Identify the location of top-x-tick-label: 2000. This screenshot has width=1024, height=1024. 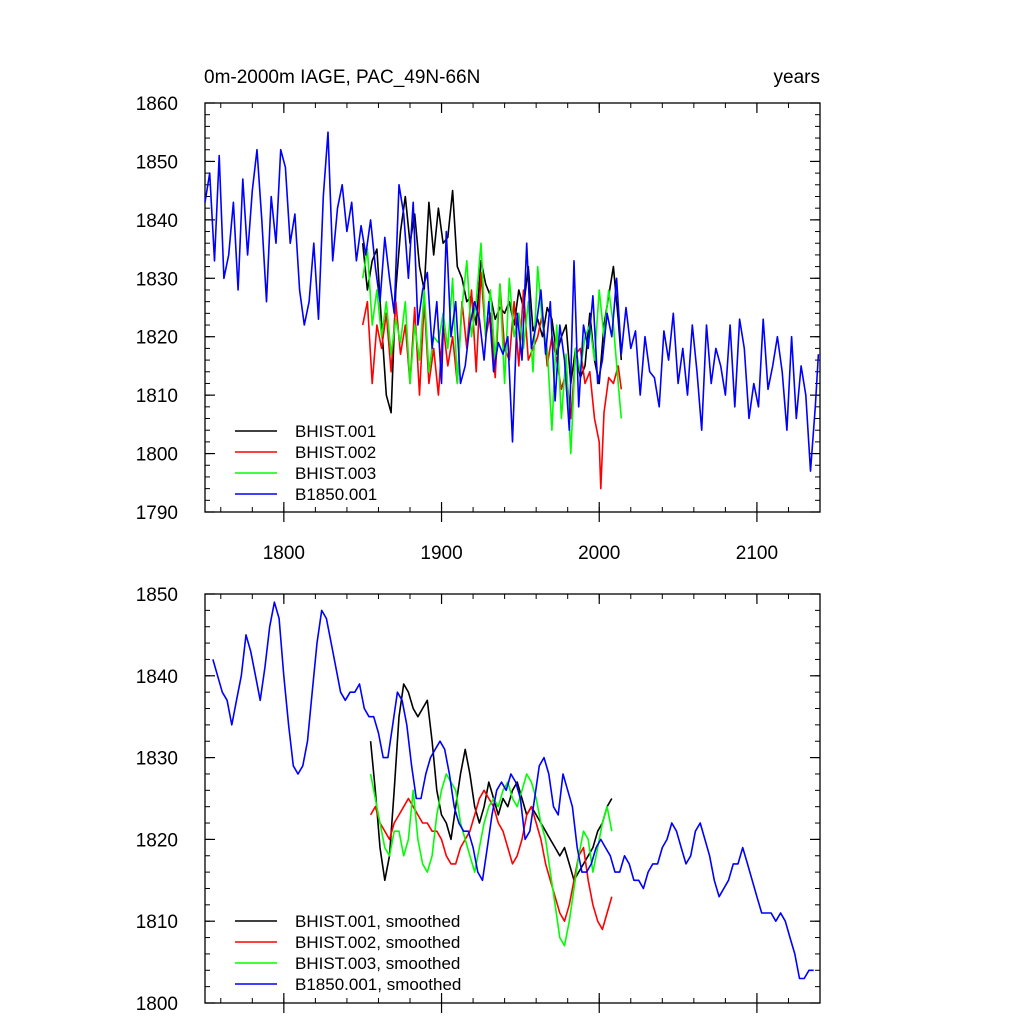
(599, 553).